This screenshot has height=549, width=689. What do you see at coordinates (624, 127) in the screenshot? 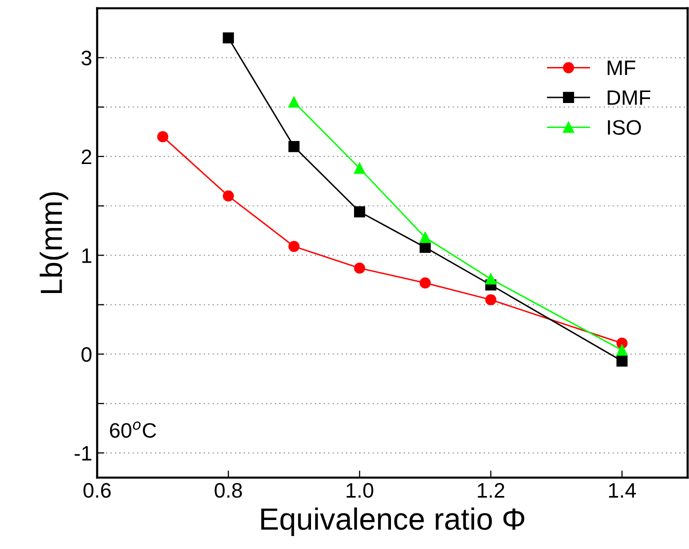
I see `legend-label: ISO` at bounding box center [624, 127].